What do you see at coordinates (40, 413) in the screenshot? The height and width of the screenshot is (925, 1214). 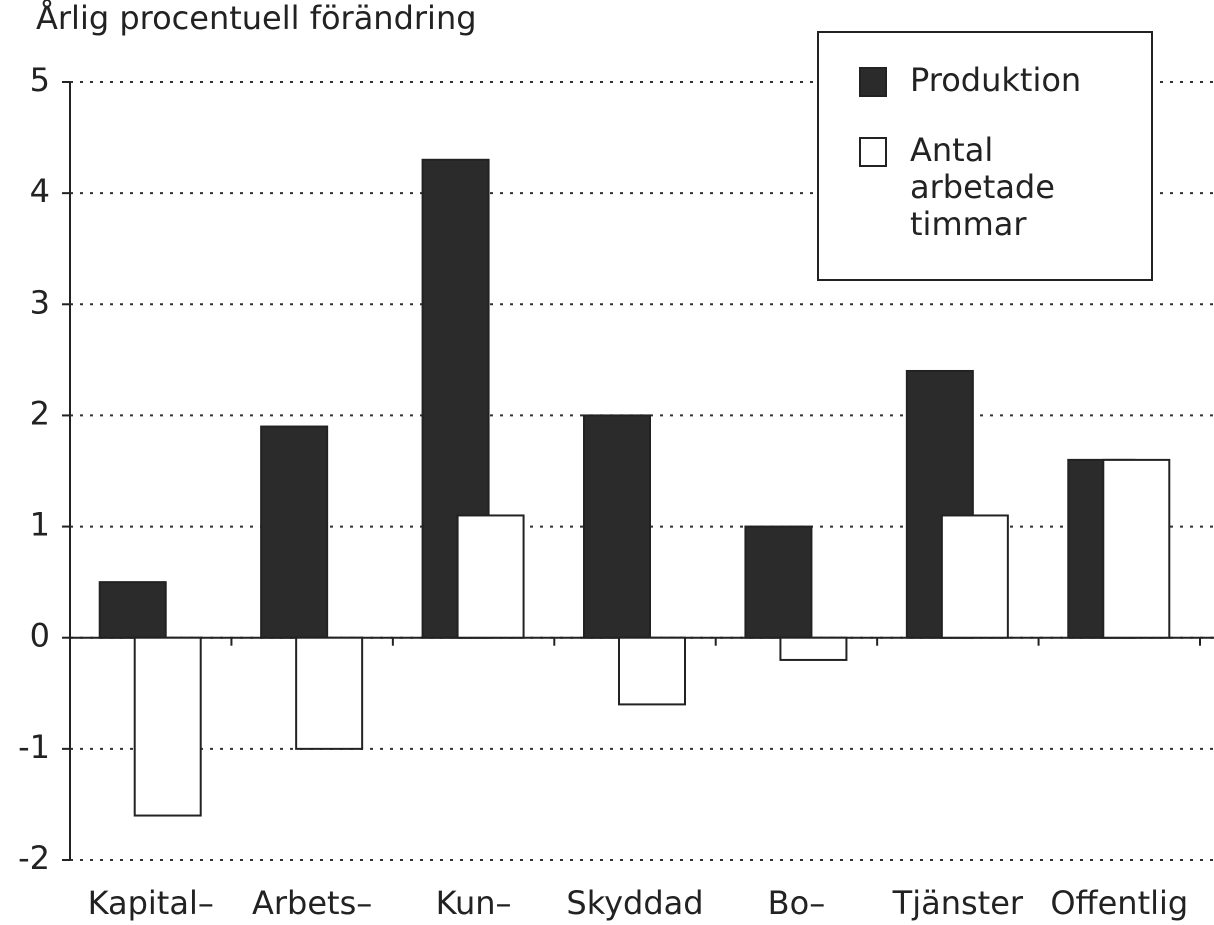 I see `y-tick-label: 2` at bounding box center [40, 413].